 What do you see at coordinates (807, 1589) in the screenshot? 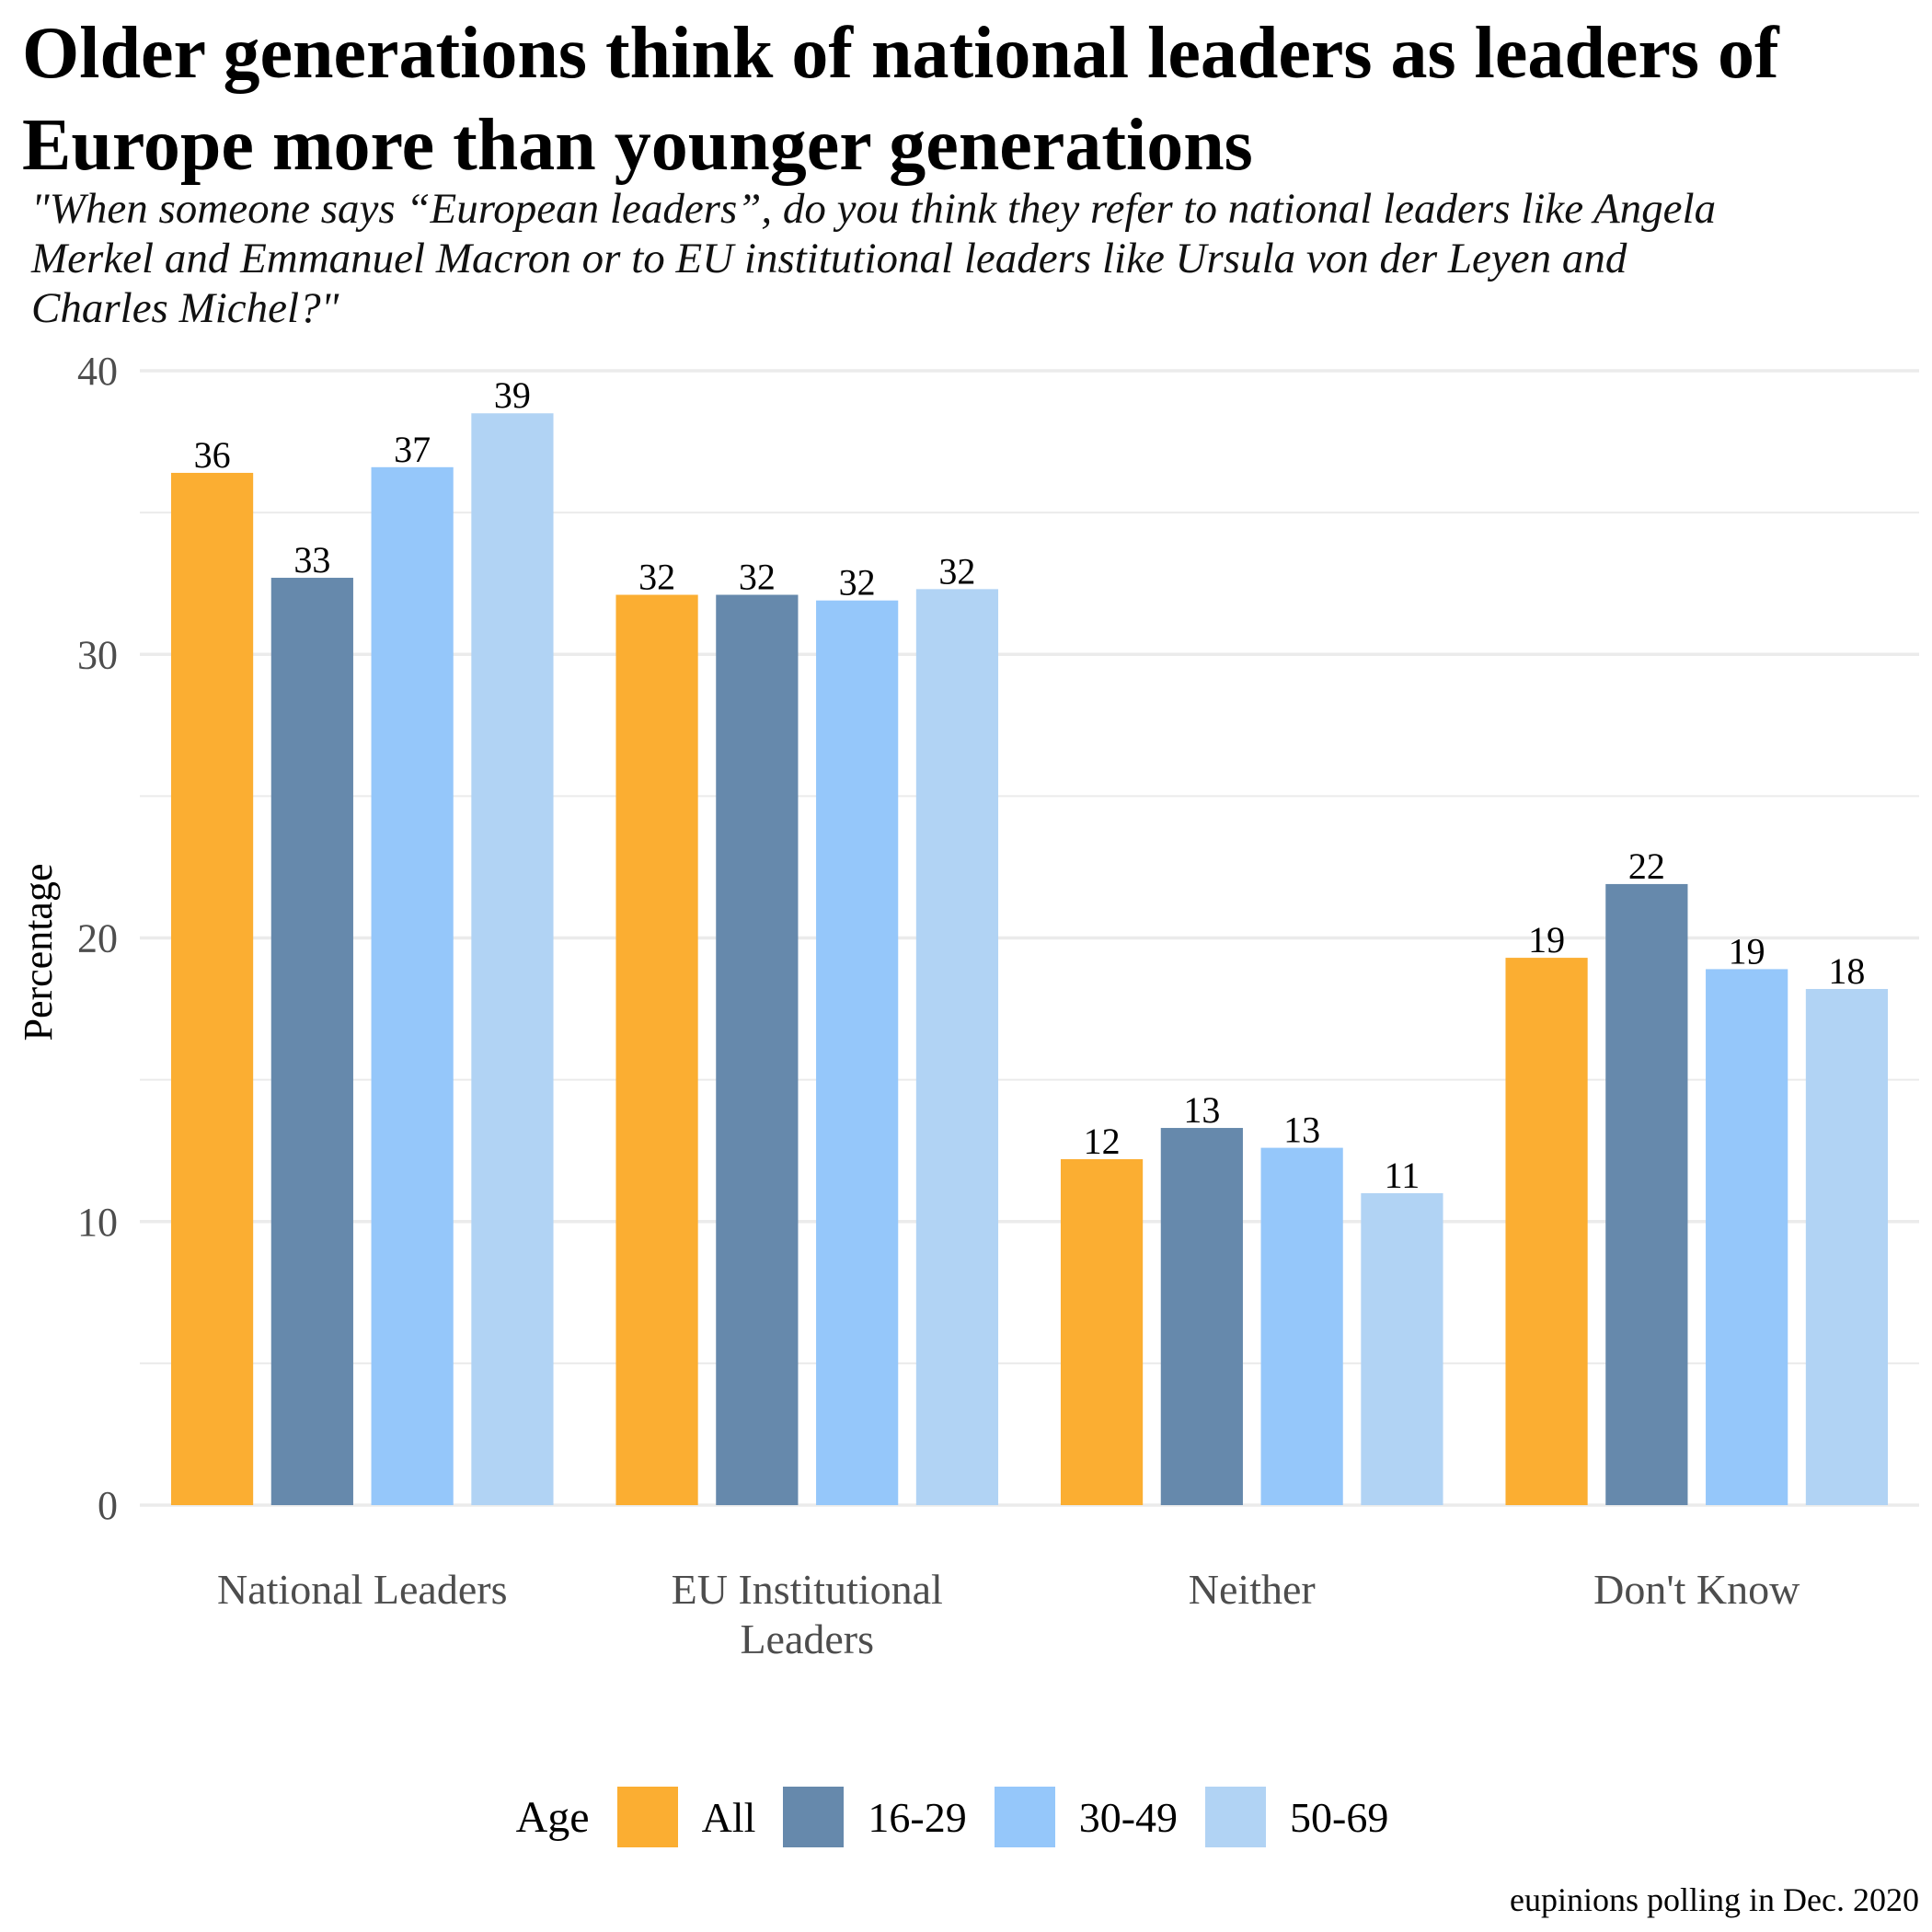
I see `x-tick-label: EU Institutional` at bounding box center [807, 1589].